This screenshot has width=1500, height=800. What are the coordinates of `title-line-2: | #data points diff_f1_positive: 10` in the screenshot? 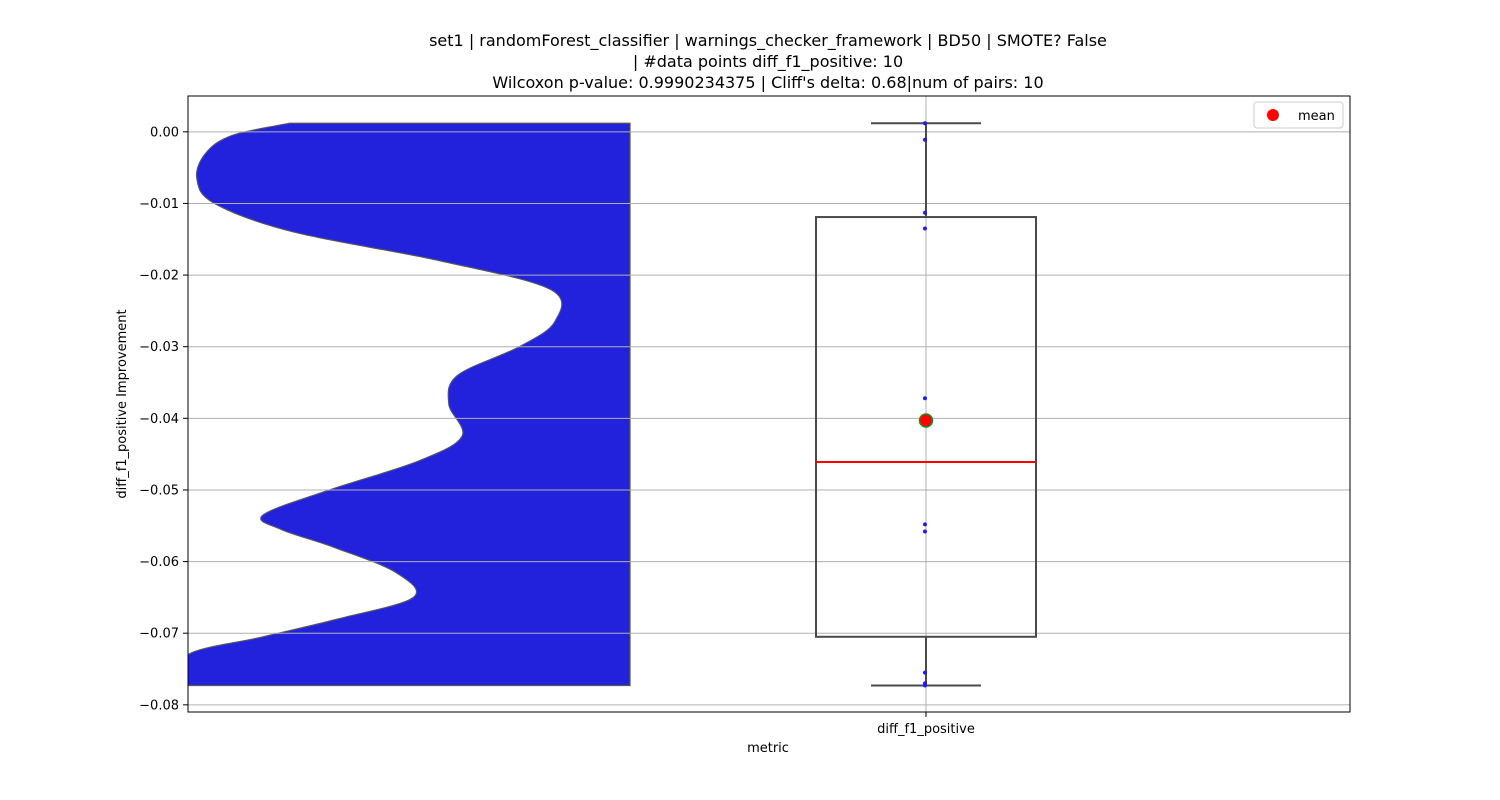 It's located at (768, 62).